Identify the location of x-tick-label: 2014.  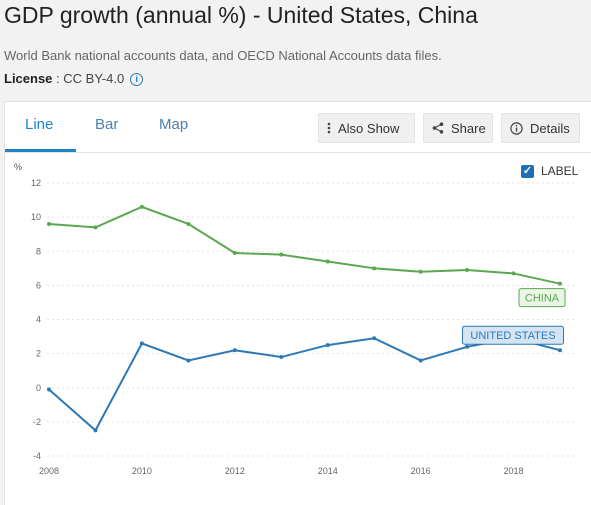
(328, 471).